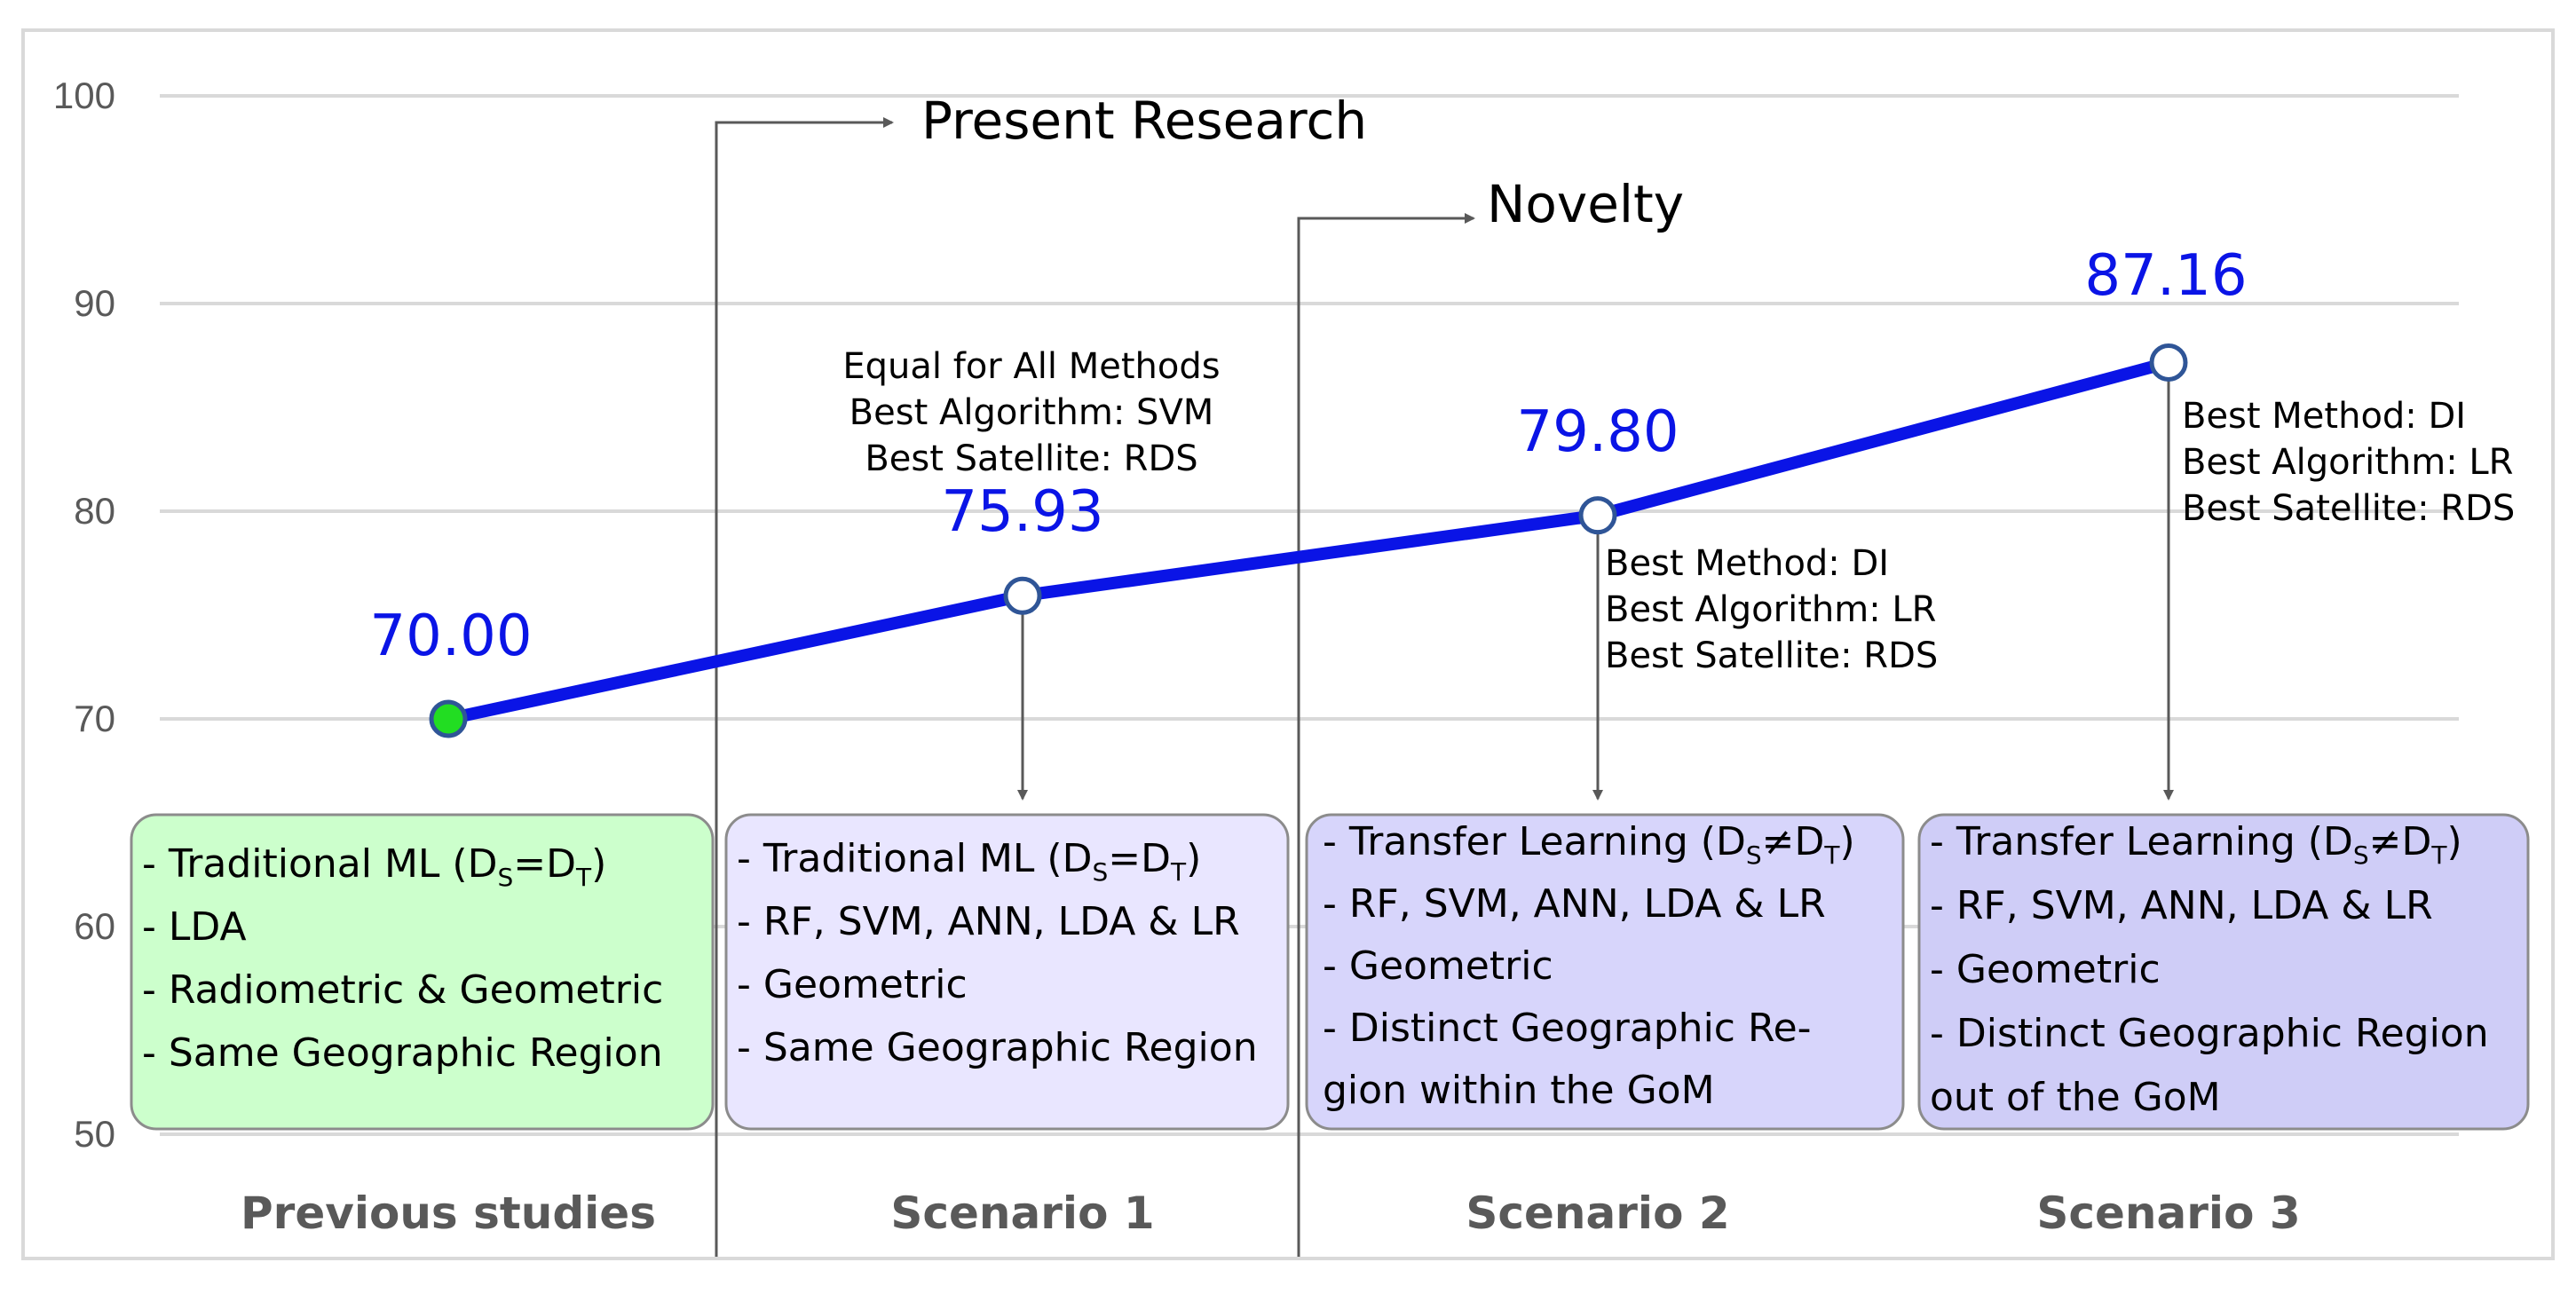 The height and width of the screenshot is (1294, 2576). I want to click on box-text-segment: - Distinct Geographic Region, so click(2209, 1033).